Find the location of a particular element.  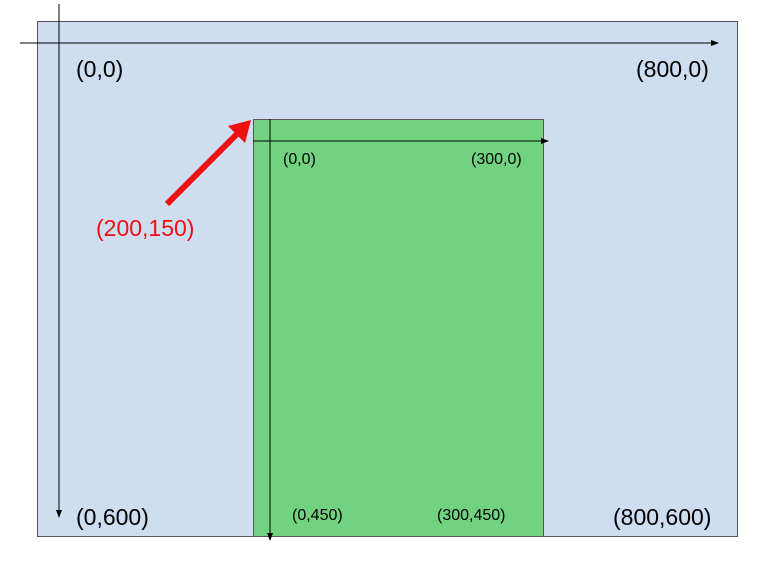

offset-arrow is located at coordinates (207, 163).